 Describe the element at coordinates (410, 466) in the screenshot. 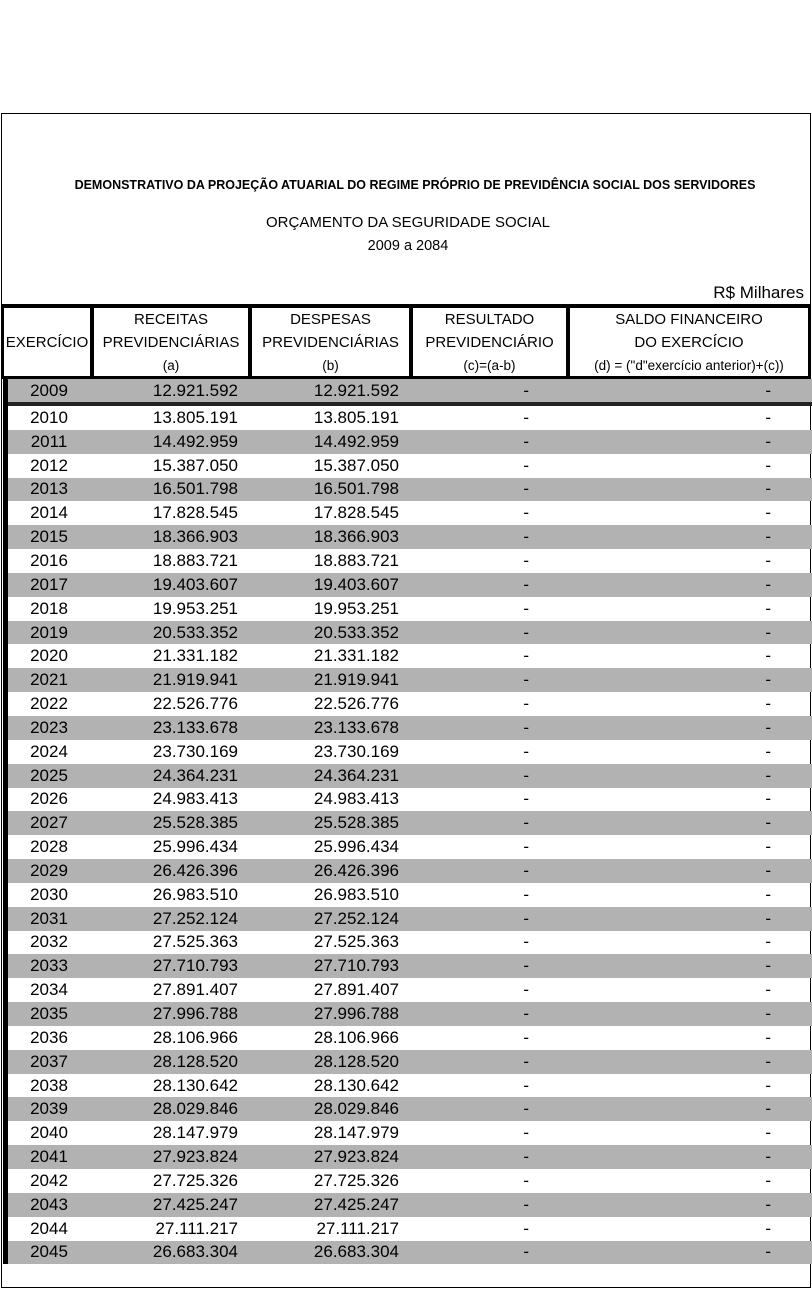

I see `table-row: 2012 15.387.050 15.387.050 - -` at that location.